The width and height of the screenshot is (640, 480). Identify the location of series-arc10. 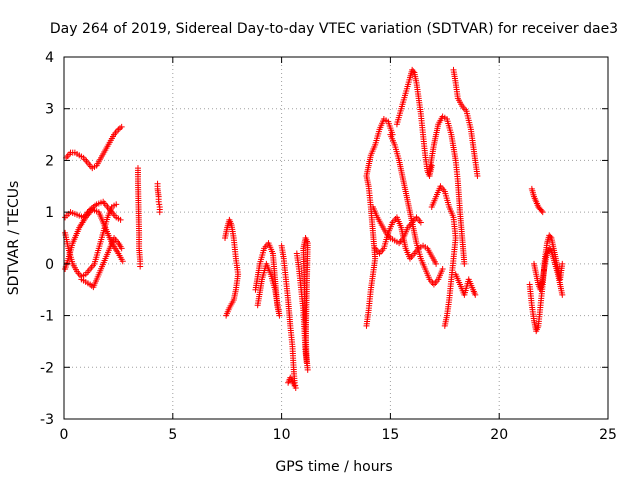
(288, 316).